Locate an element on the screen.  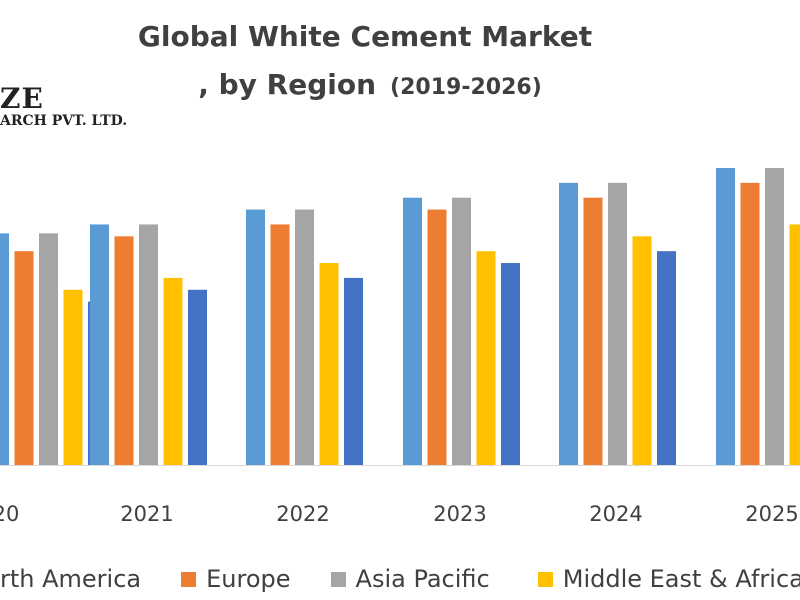
legend-label: Asia Pacific is located at coordinates (422, 579).